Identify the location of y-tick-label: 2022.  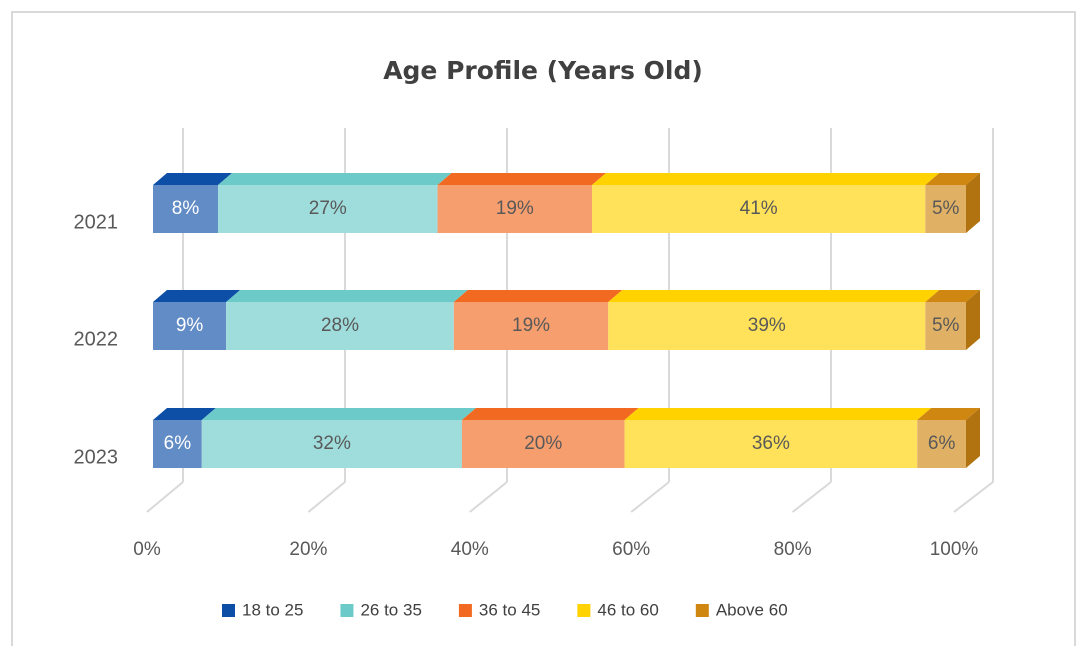
(96, 339).